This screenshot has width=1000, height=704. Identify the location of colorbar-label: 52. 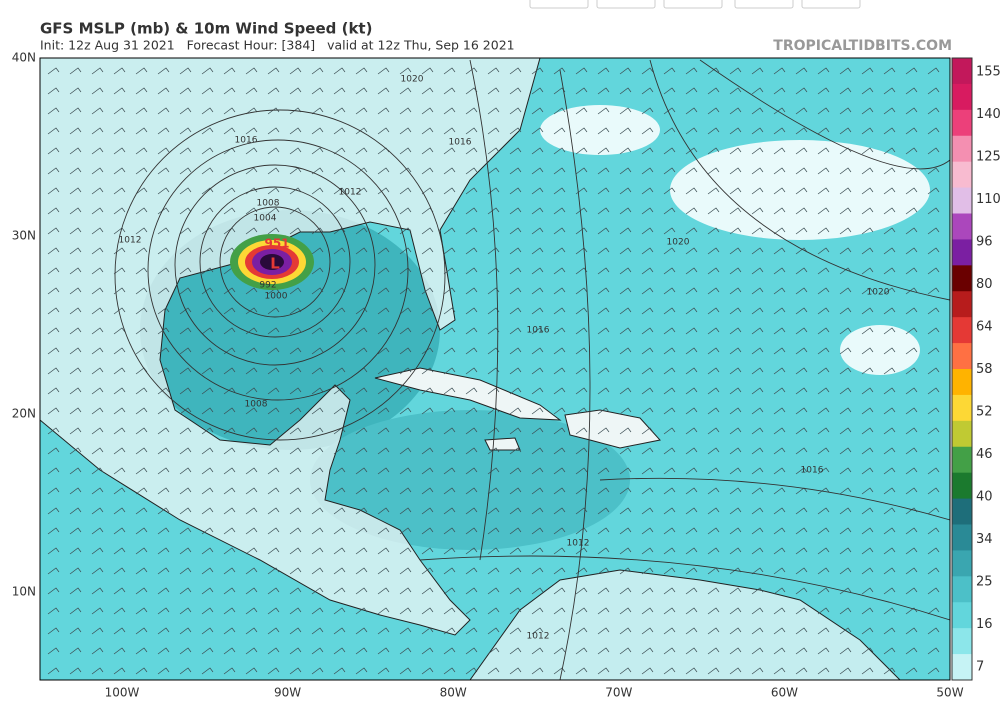
(984, 412).